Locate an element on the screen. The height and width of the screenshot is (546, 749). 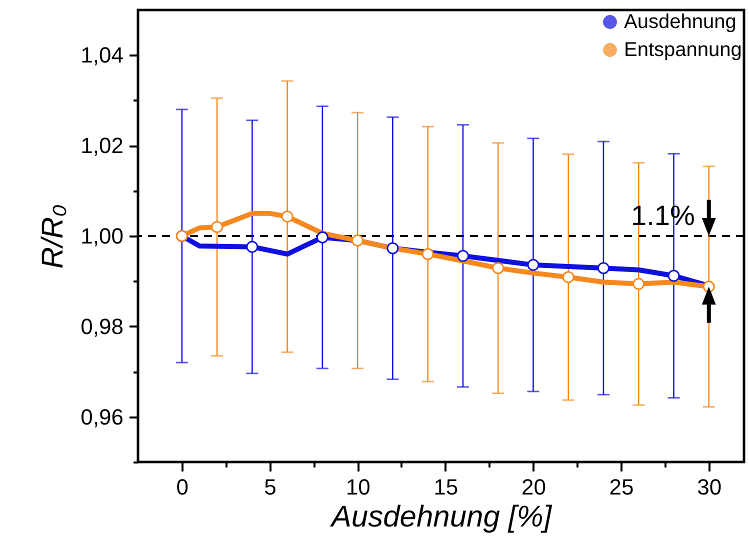
y-tick-label: 1,04 is located at coordinates (102, 55).